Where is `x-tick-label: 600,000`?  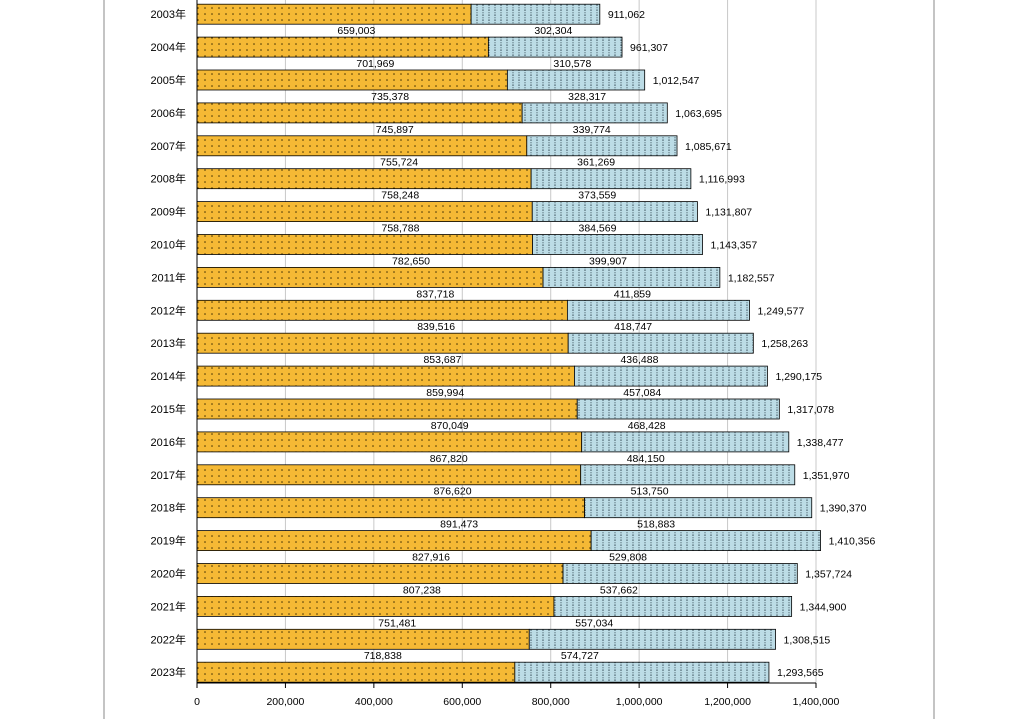 x-tick-label: 600,000 is located at coordinates (462, 702).